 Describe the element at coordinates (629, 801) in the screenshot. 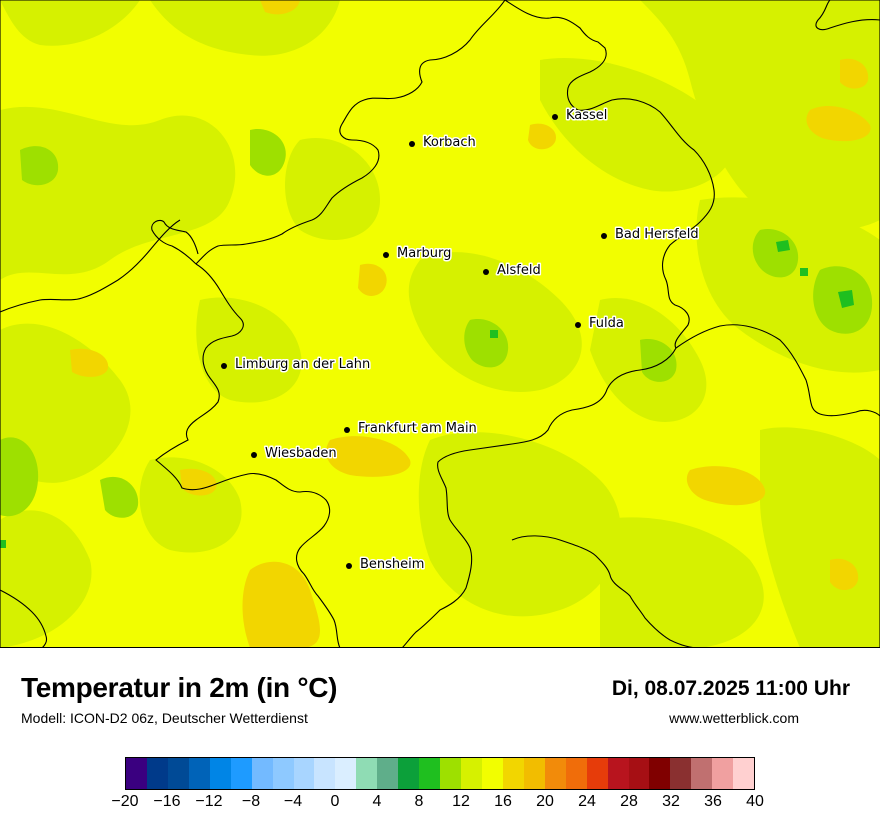

I see `colorbar-tick: 28` at that location.